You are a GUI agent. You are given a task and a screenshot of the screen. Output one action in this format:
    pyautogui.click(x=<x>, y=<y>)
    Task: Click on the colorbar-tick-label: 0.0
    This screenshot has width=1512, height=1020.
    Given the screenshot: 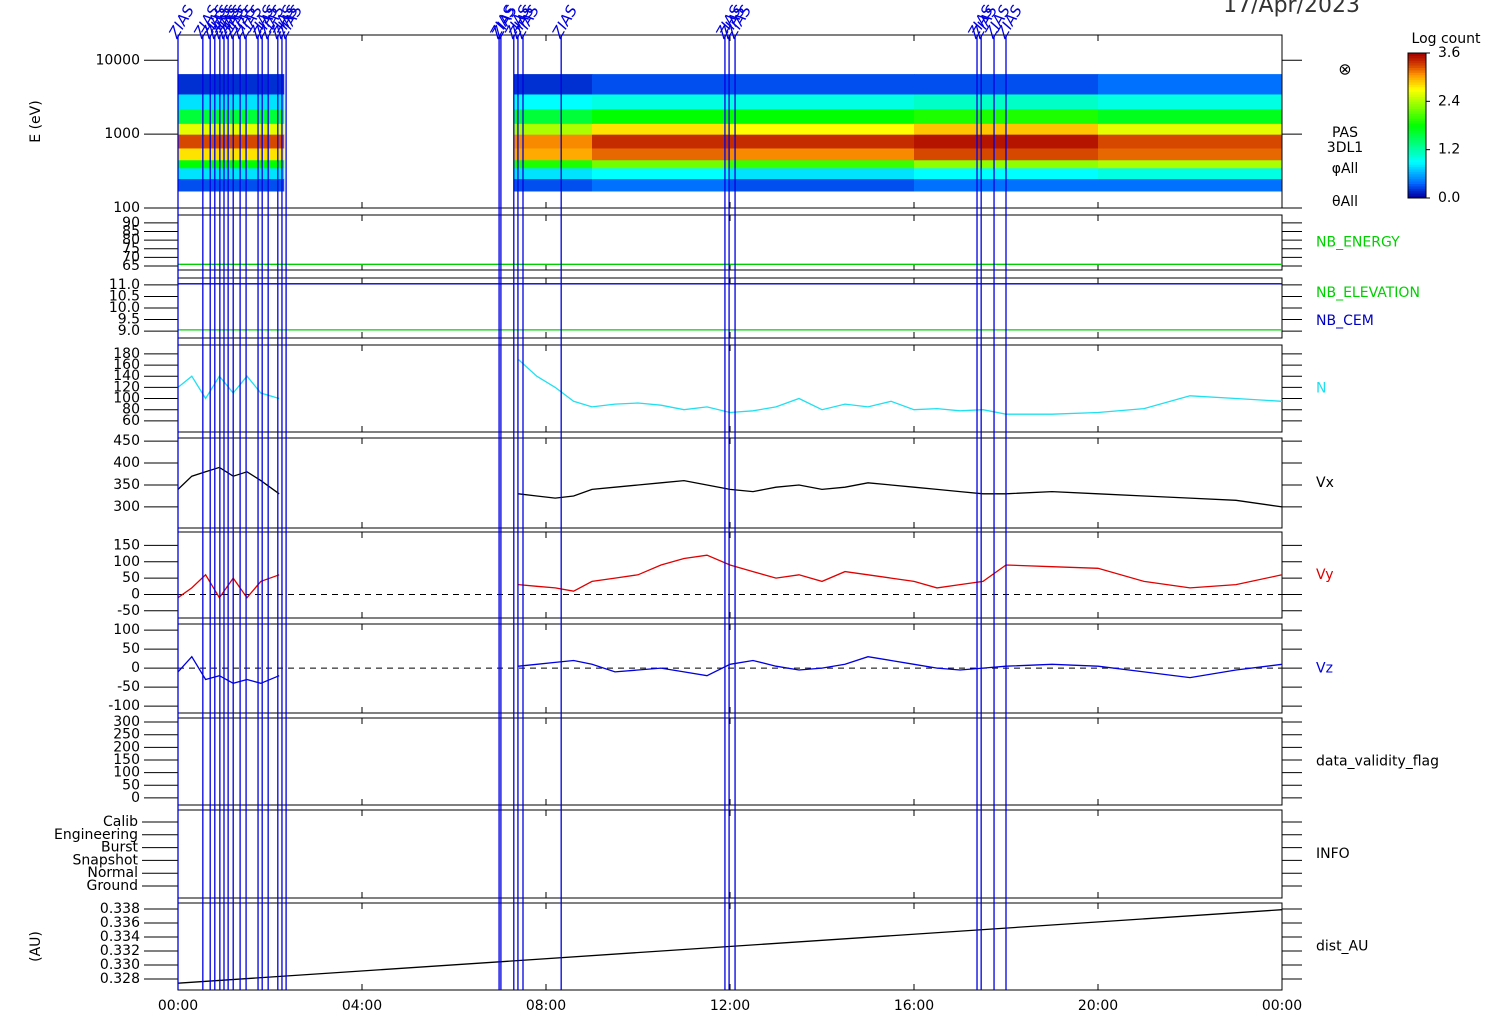 What is the action you would take?
    pyautogui.click(x=1449, y=198)
    